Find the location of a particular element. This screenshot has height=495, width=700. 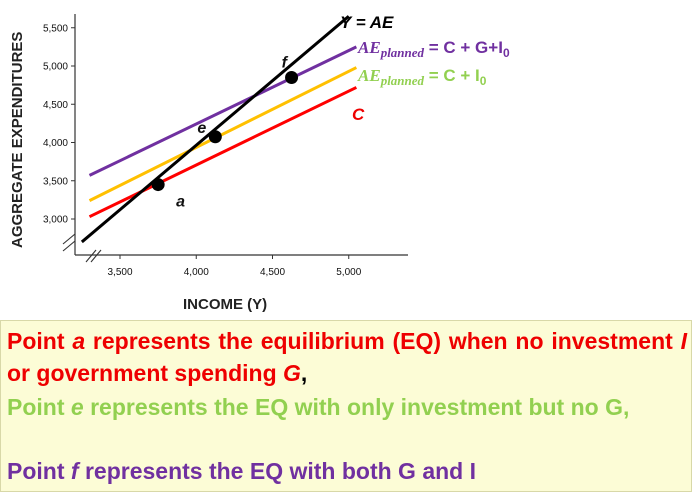

line-ae-planned-with-g is located at coordinates (223, 111).